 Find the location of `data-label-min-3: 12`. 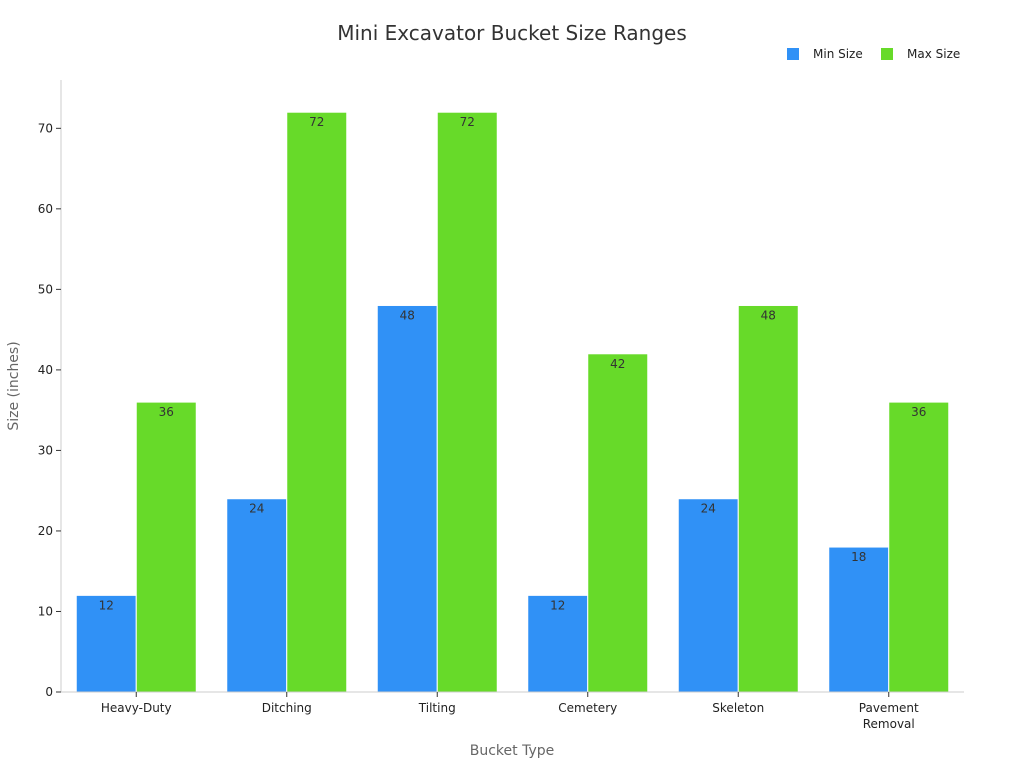

data-label-min-3: 12 is located at coordinates (557, 605).